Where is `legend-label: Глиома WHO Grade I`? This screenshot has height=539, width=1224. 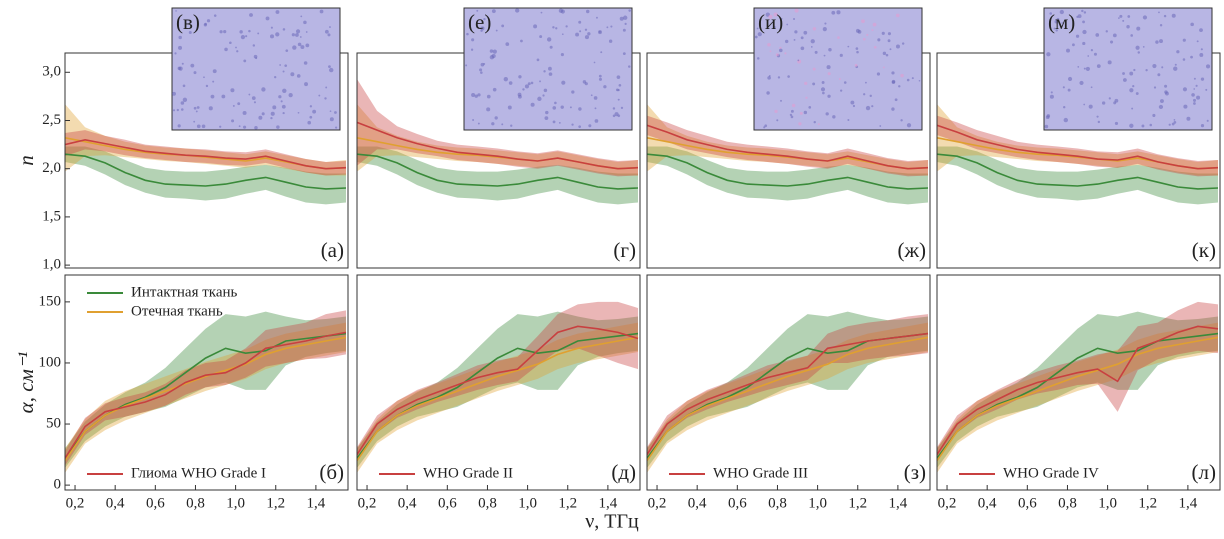 legend-label: Глиома WHO Grade I is located at coordinates (198, 473).